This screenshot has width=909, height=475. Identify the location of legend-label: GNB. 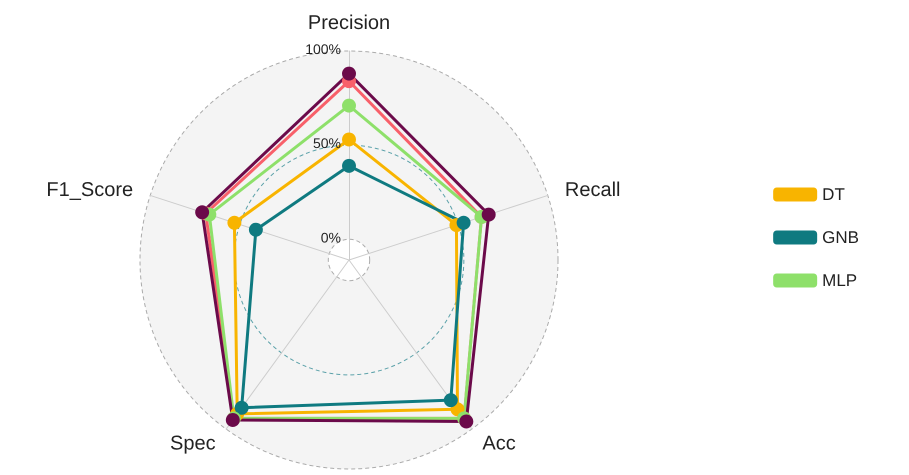
(841, 237).